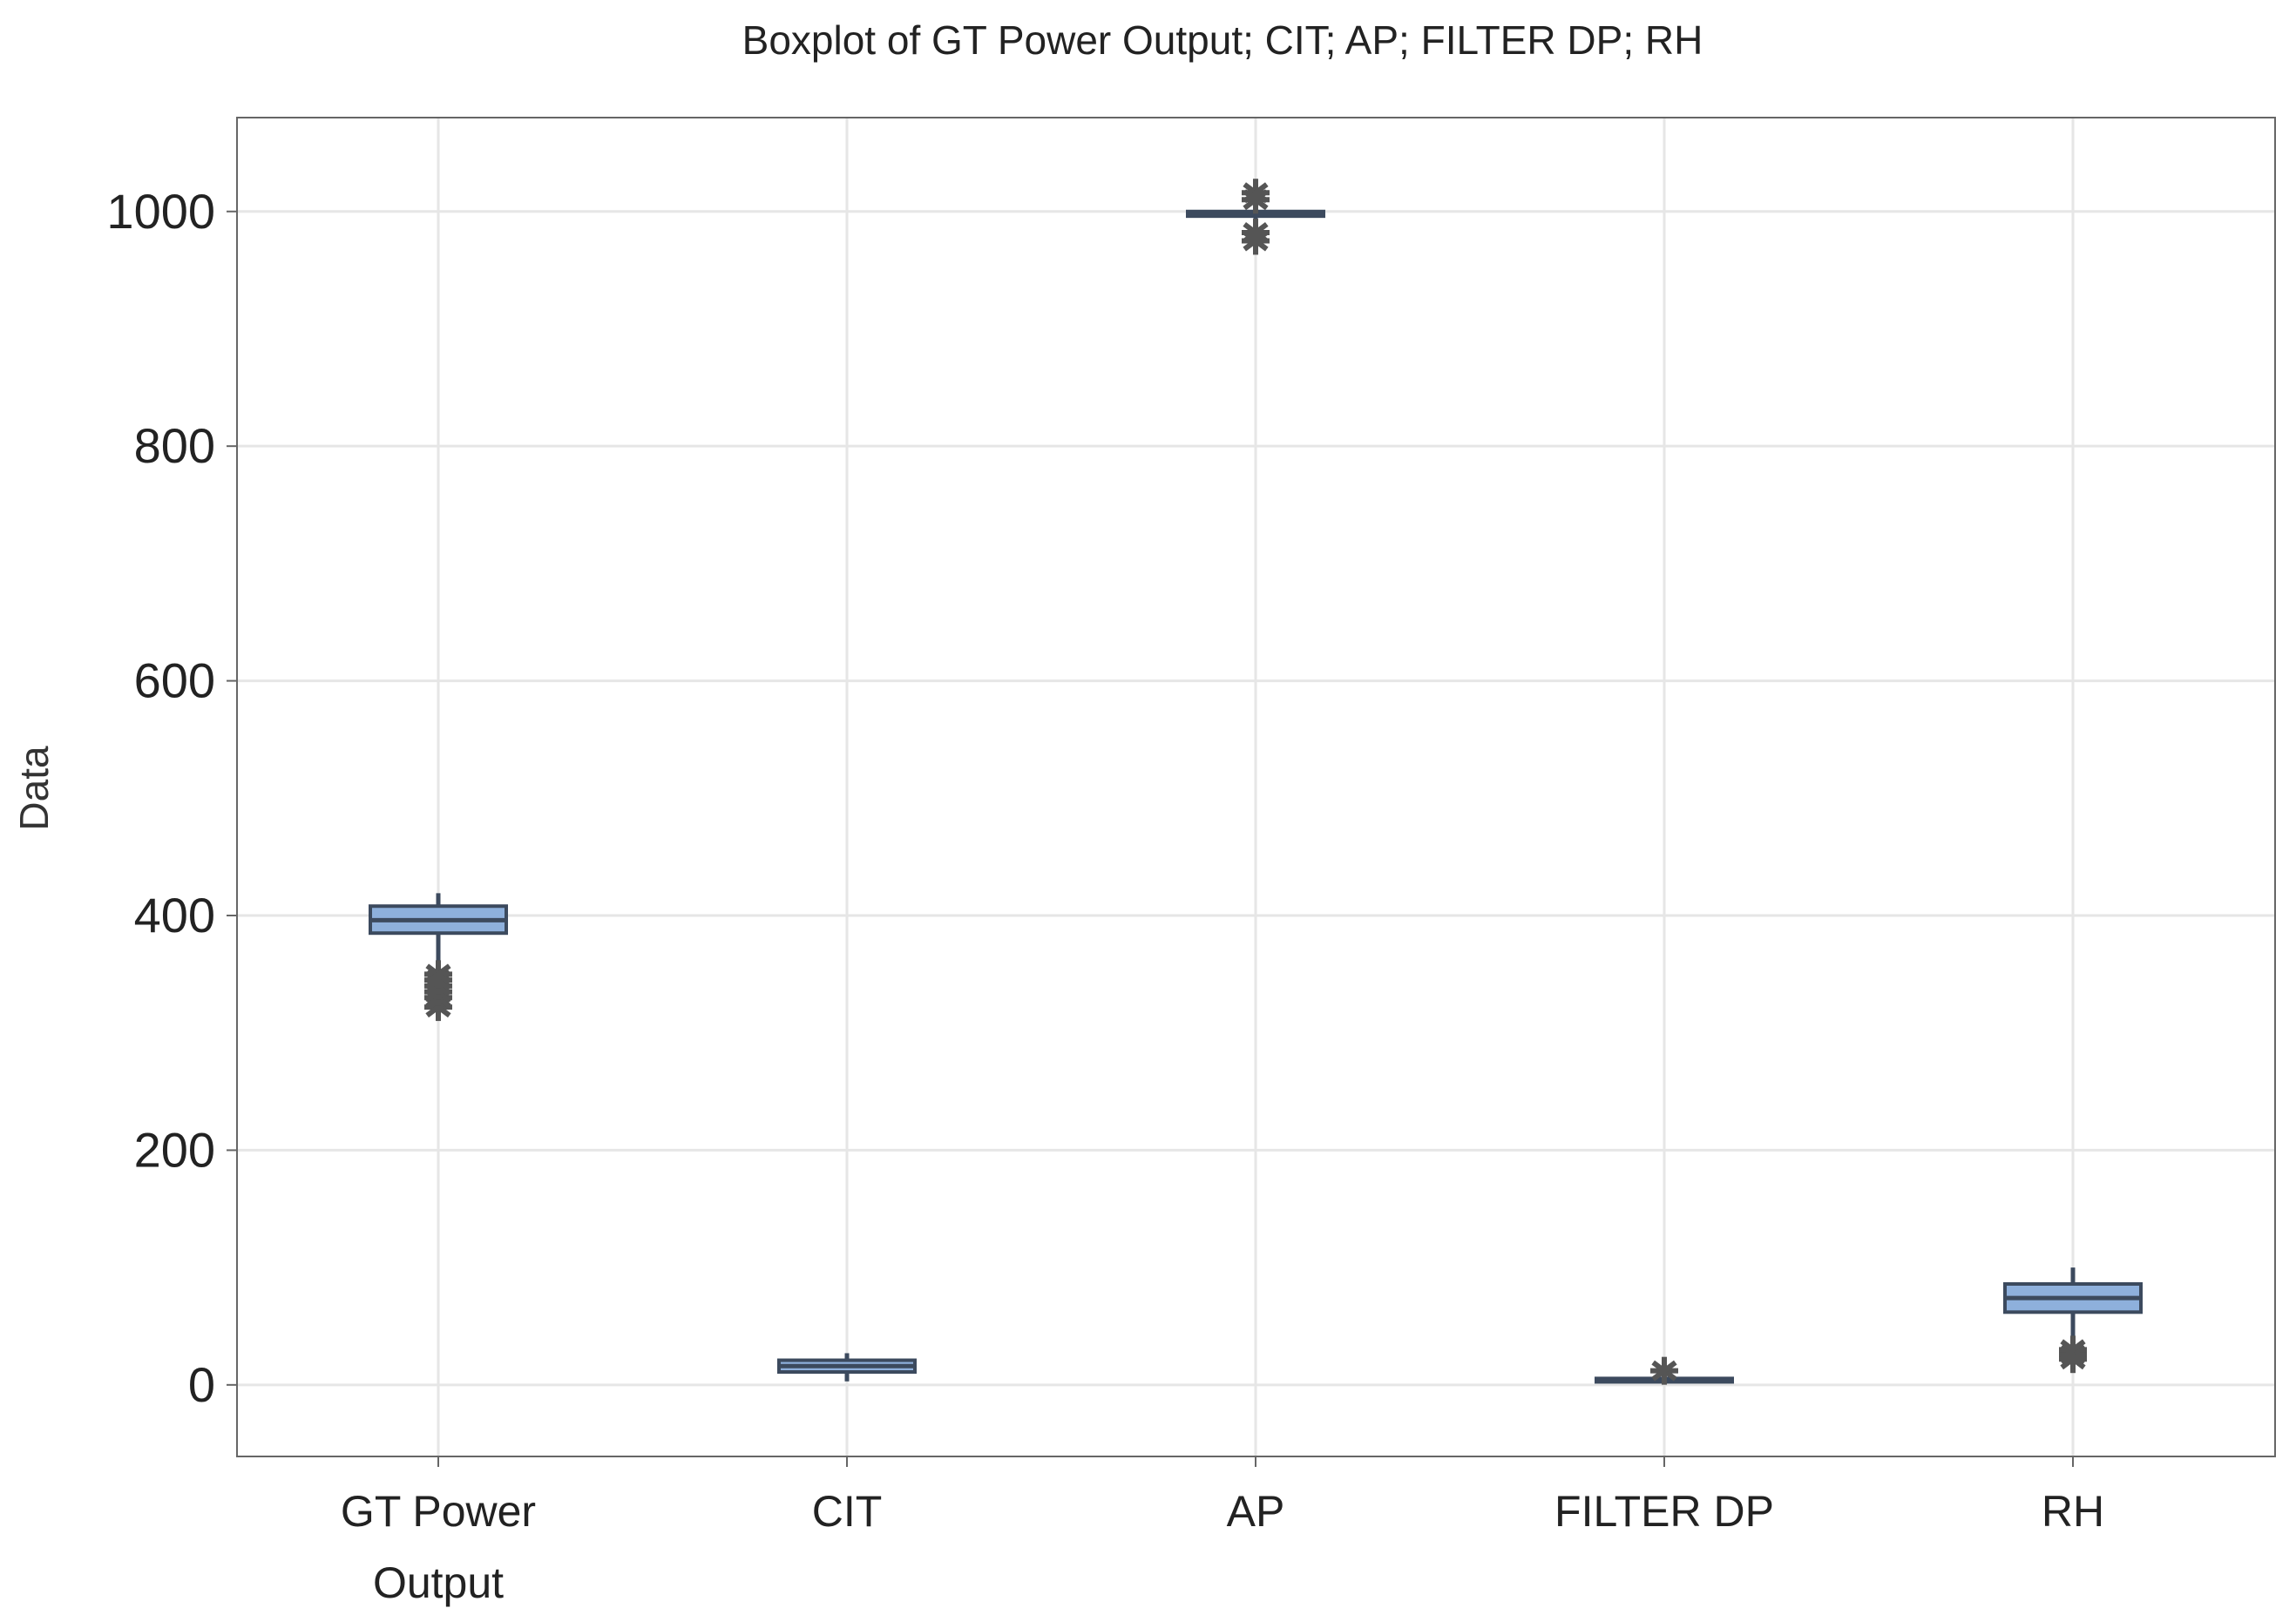 The image size is (2296, 1615). What do you see at coordinates (174, 1149) in the screenshot?
I see `y-tick-label: 200` at bounding box center [174, 1149].